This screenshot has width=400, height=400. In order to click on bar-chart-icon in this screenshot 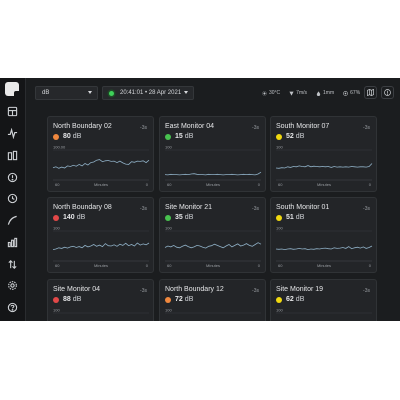, I will do `click(12, 242)`.